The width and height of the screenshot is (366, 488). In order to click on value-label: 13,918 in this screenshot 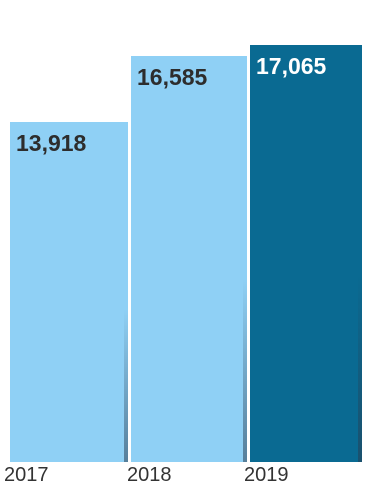, I will do `click(51, 142)`.